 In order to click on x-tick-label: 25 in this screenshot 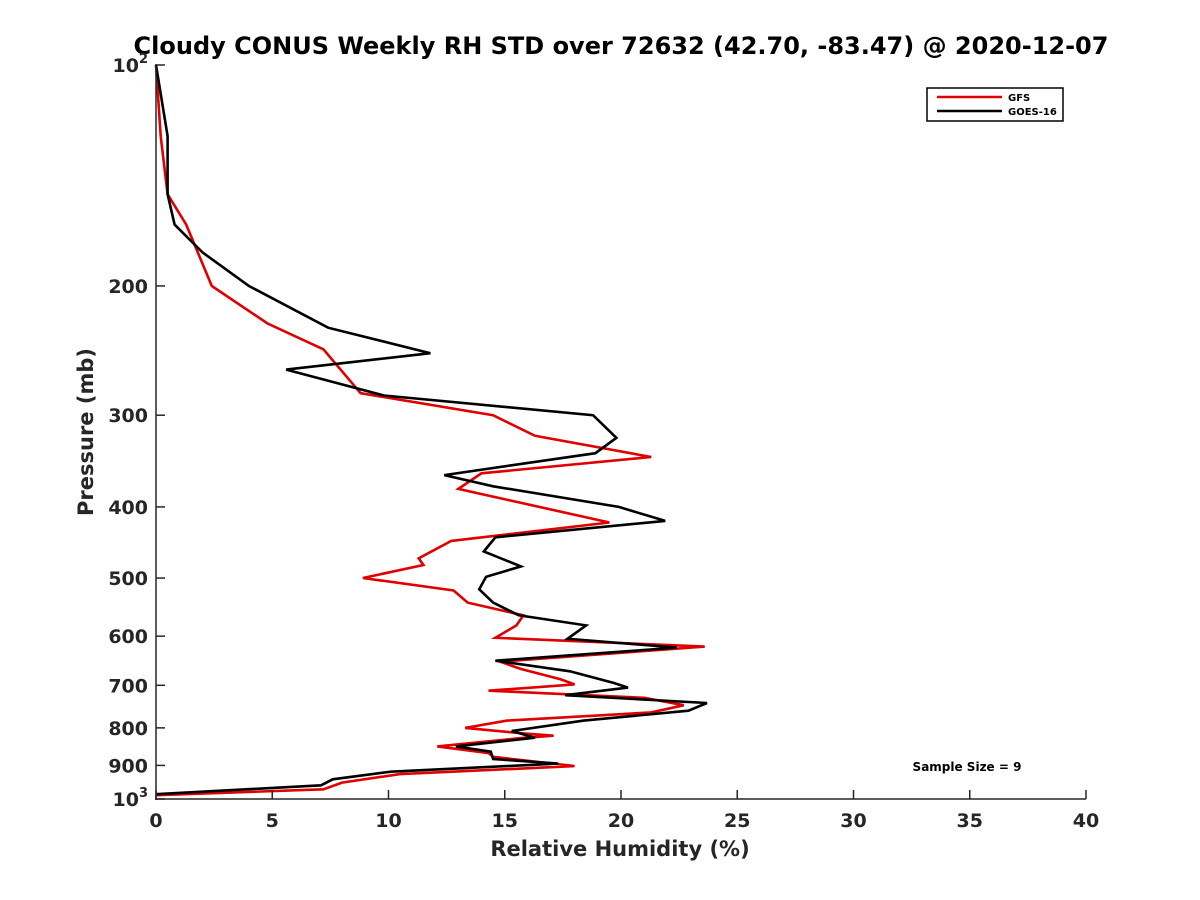, I will do `click(737, 821)`.